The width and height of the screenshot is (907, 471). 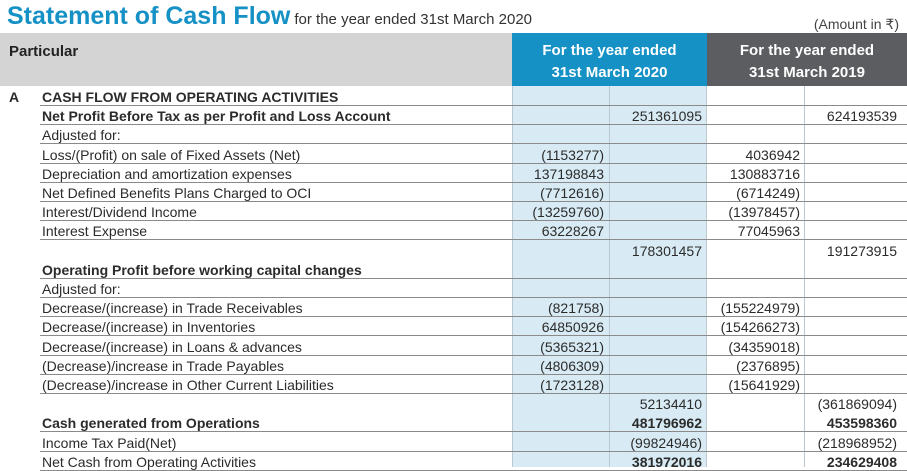 What do you see at coordinates (670, 404) in the screenshot?
I see `cell-current-total: 52134410` at bounding box center [670, 404].